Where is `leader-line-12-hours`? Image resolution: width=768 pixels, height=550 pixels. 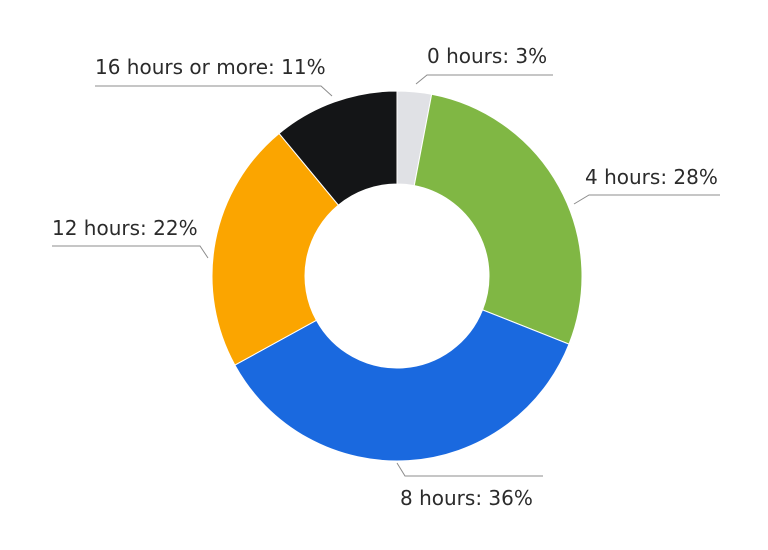
leader-line-12-hours is located at coordinates (130, 252).